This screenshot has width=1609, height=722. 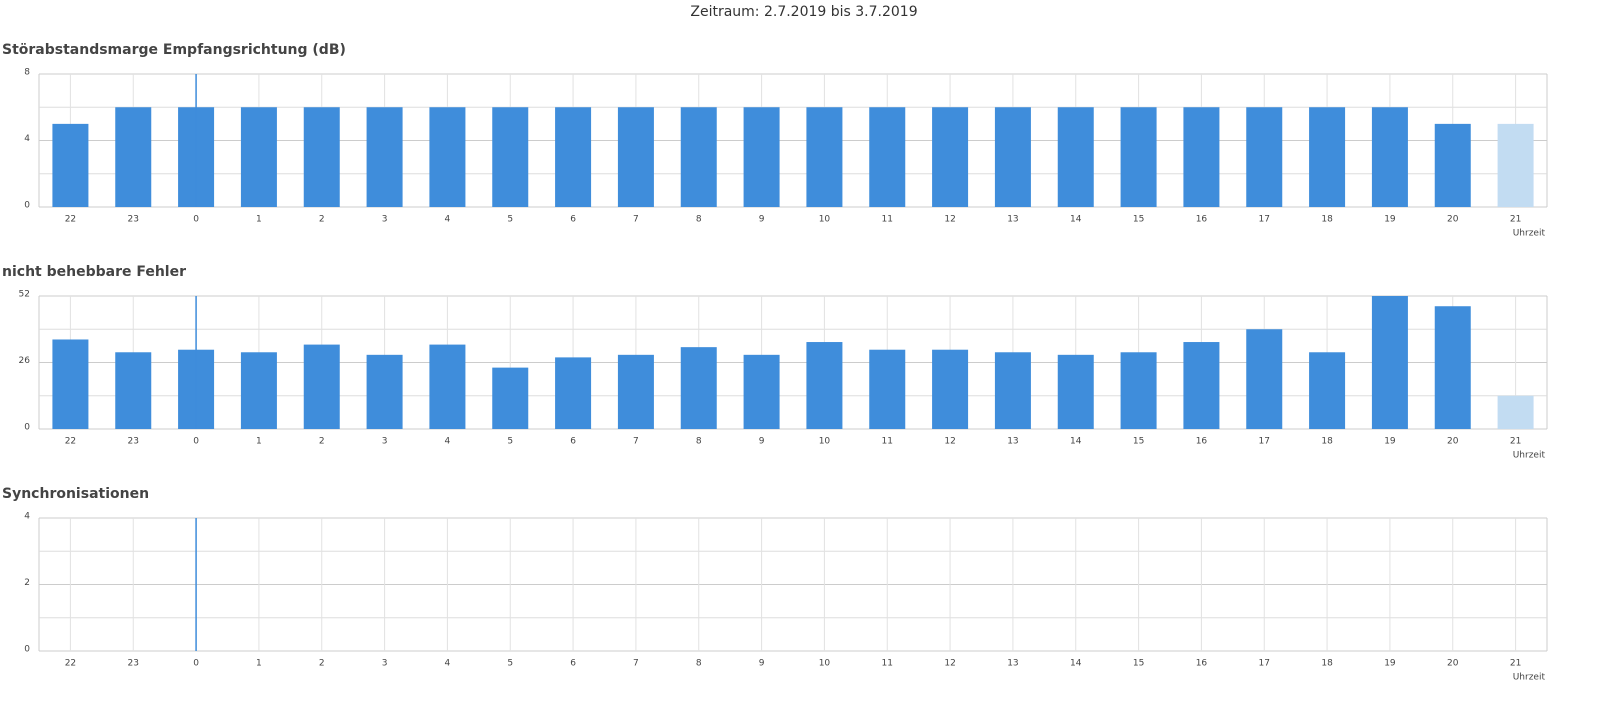 What do you see at coordinates (385, 664) in the screenshot?
I see `x-tick-label: 3` at bounding box center [385, 664].